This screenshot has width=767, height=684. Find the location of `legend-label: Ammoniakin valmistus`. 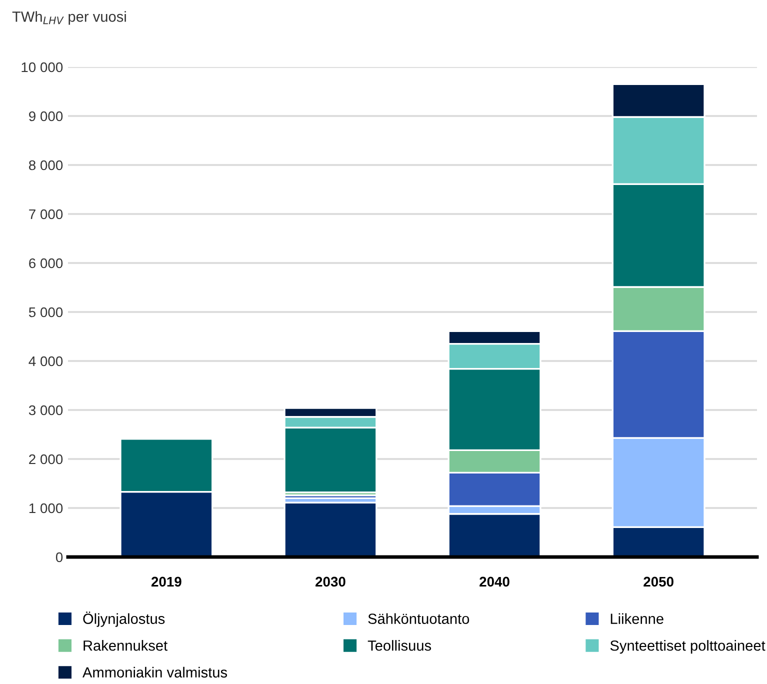

legend-label: Ammoniakin valmistus is located at coordinates (155, 672).